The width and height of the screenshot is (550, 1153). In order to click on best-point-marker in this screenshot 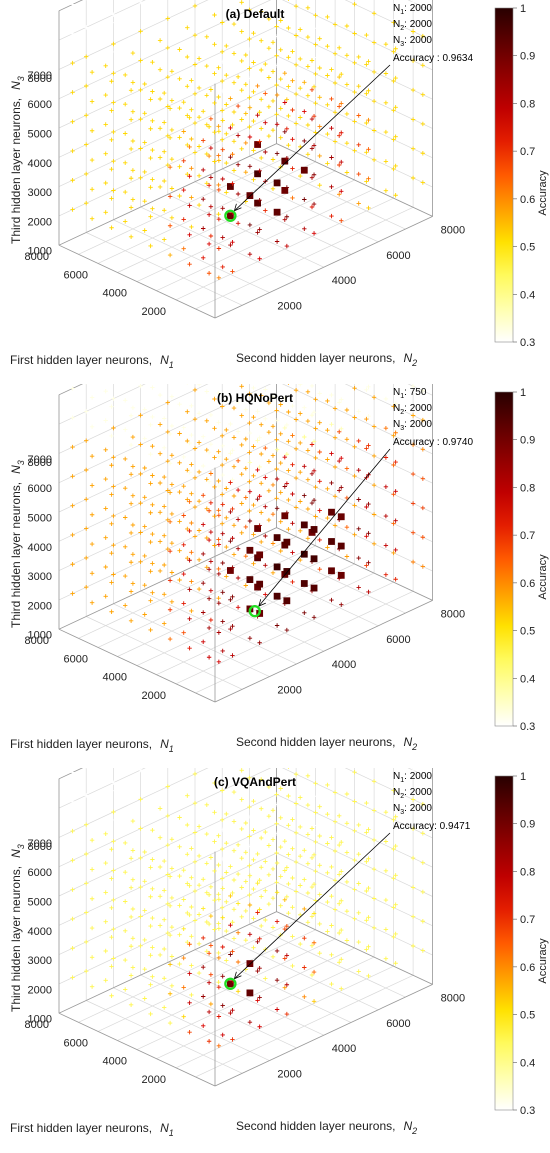, I will do `click(230, 216)`.